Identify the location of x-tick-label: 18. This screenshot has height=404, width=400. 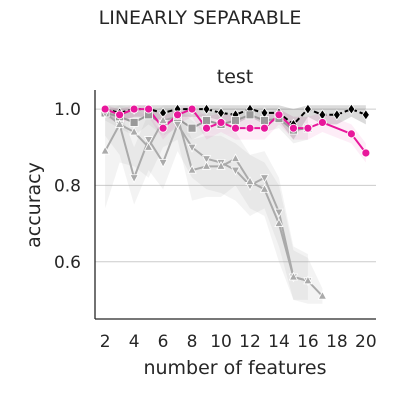
(337, 342).